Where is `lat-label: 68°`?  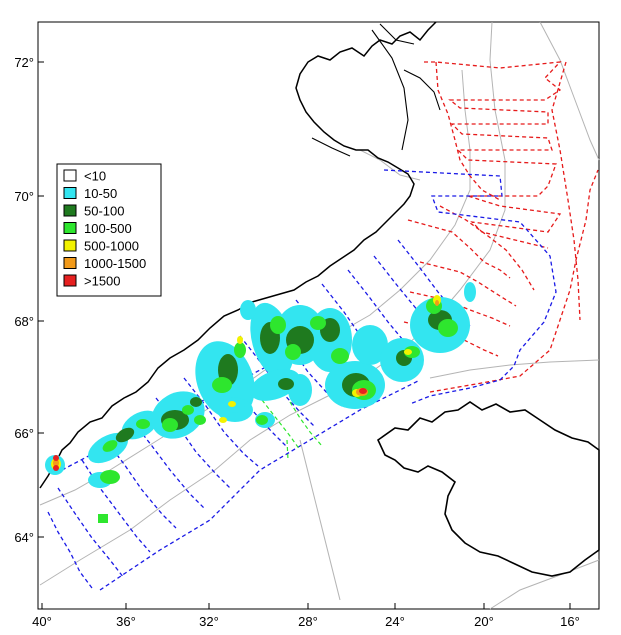 lat-label: 68° is located at coordinates (24, 321).